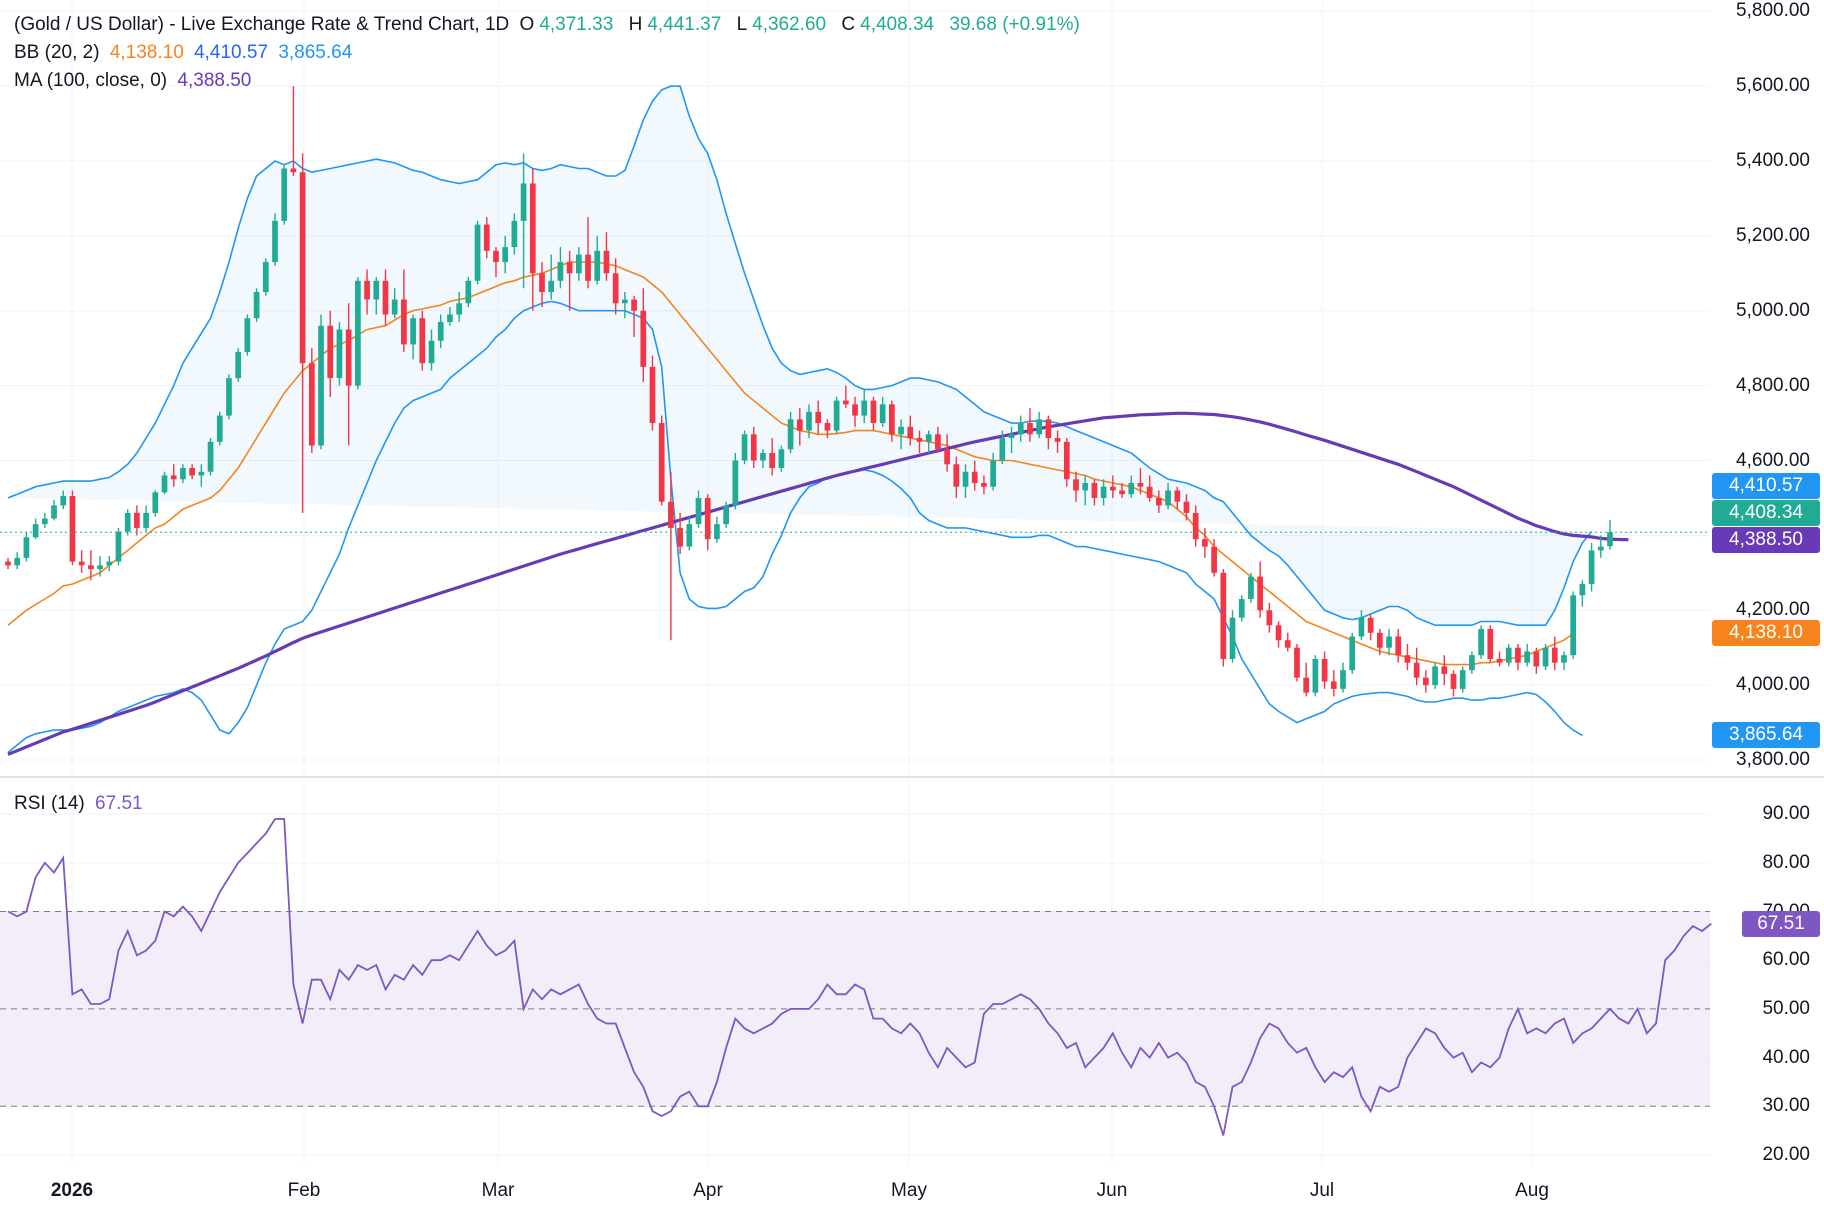 This screenshot has width=1824, height=1223. I want to click on bb-legend: BB (20, 2) 4,138.10 4,410.57 3,865.64, so click(185, 53).